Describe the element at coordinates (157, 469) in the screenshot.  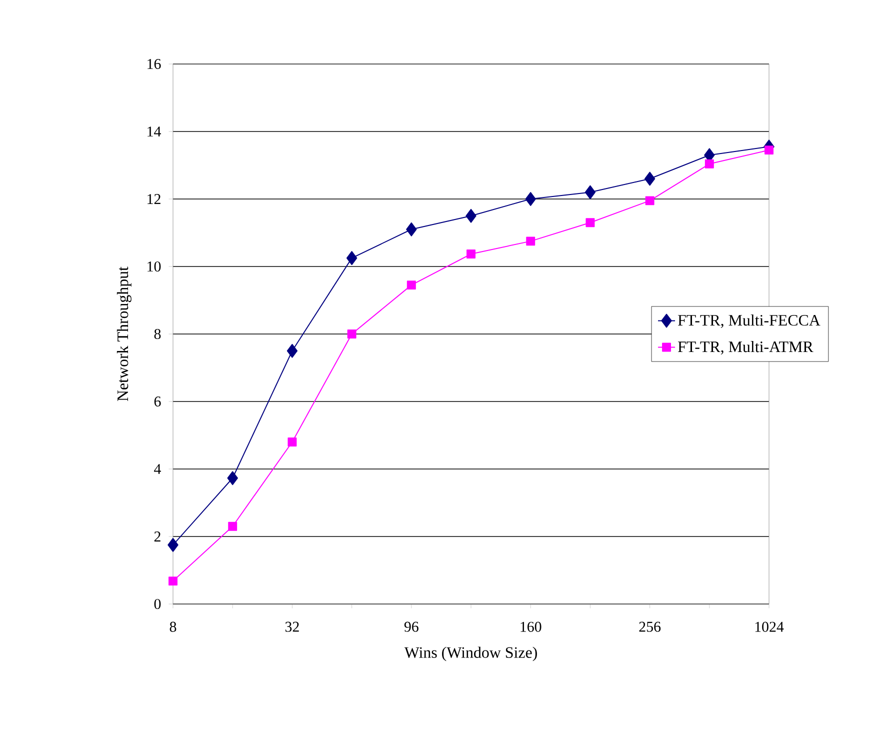
I see `y-tick-label: 4` at that location.